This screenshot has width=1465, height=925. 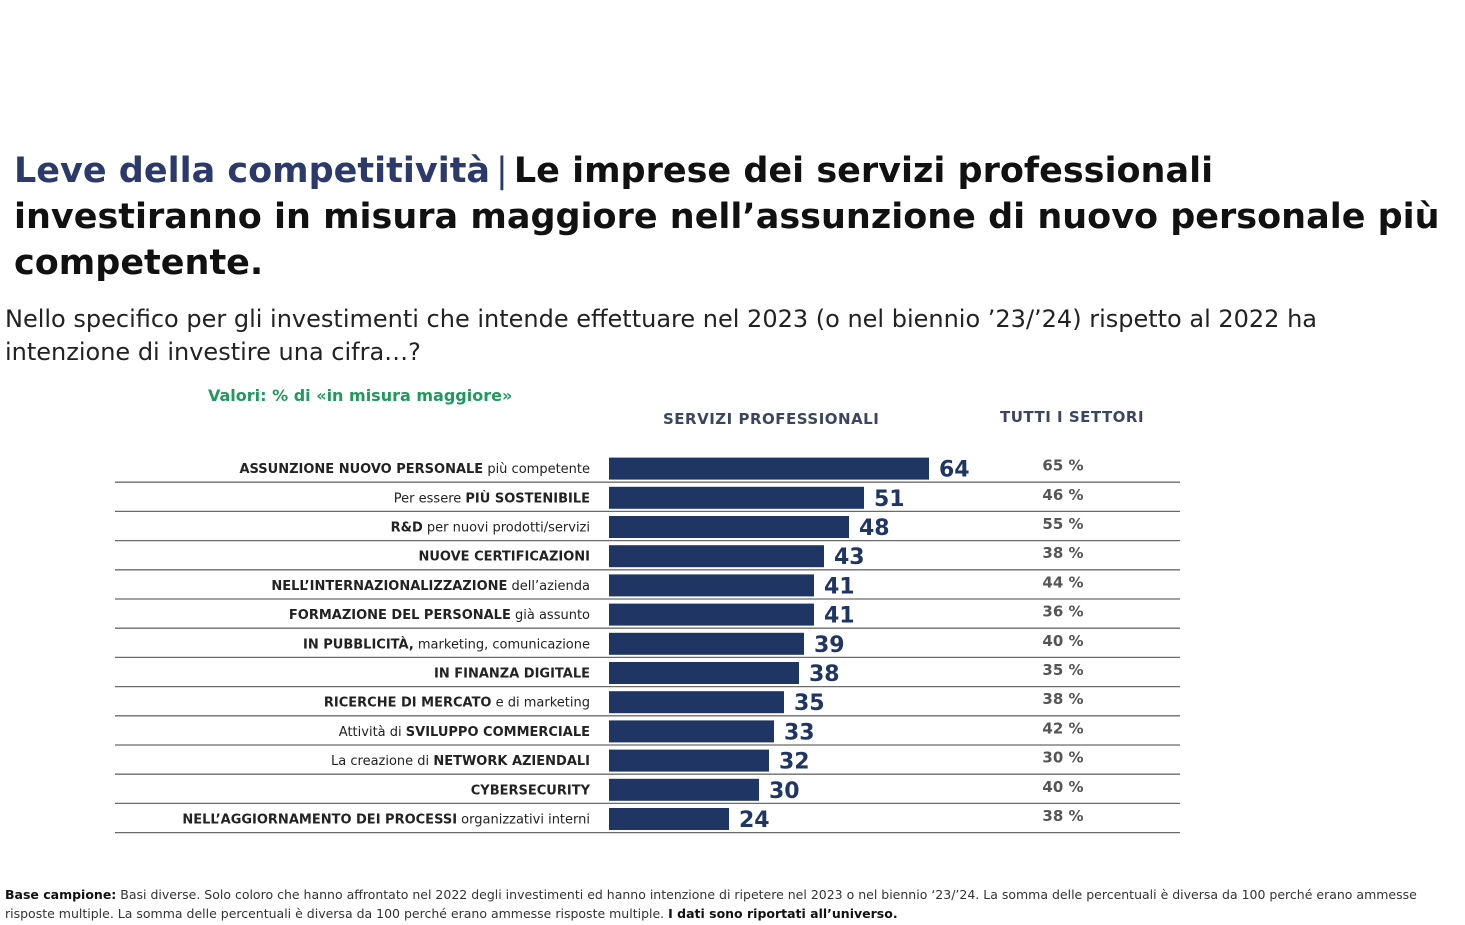 I want to click on all-sectors-value: 36 %, so click(x=1062, y=612).